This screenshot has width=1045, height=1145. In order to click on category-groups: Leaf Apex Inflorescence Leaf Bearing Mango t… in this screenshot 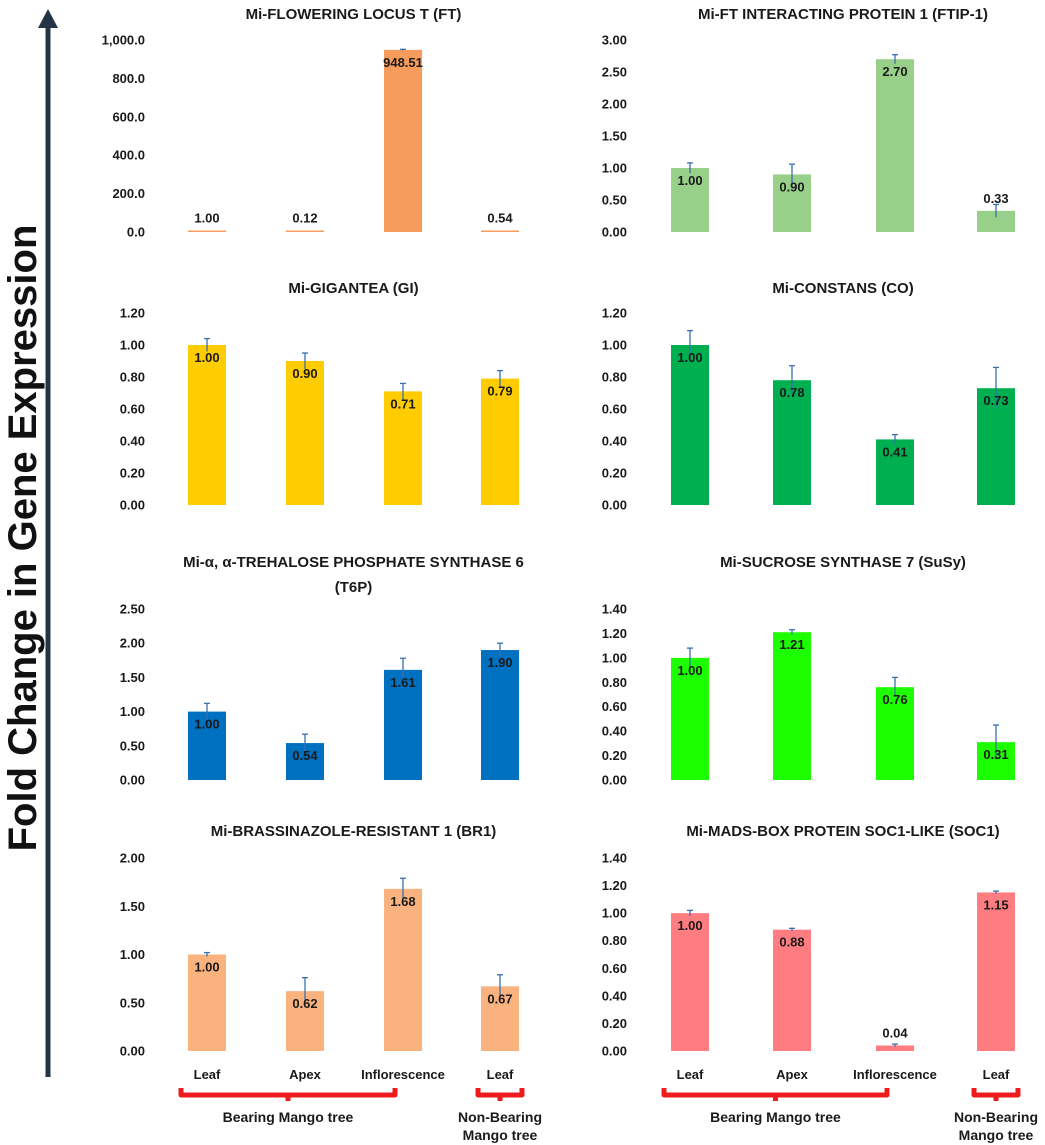, I will do `click(608, 1105)`.